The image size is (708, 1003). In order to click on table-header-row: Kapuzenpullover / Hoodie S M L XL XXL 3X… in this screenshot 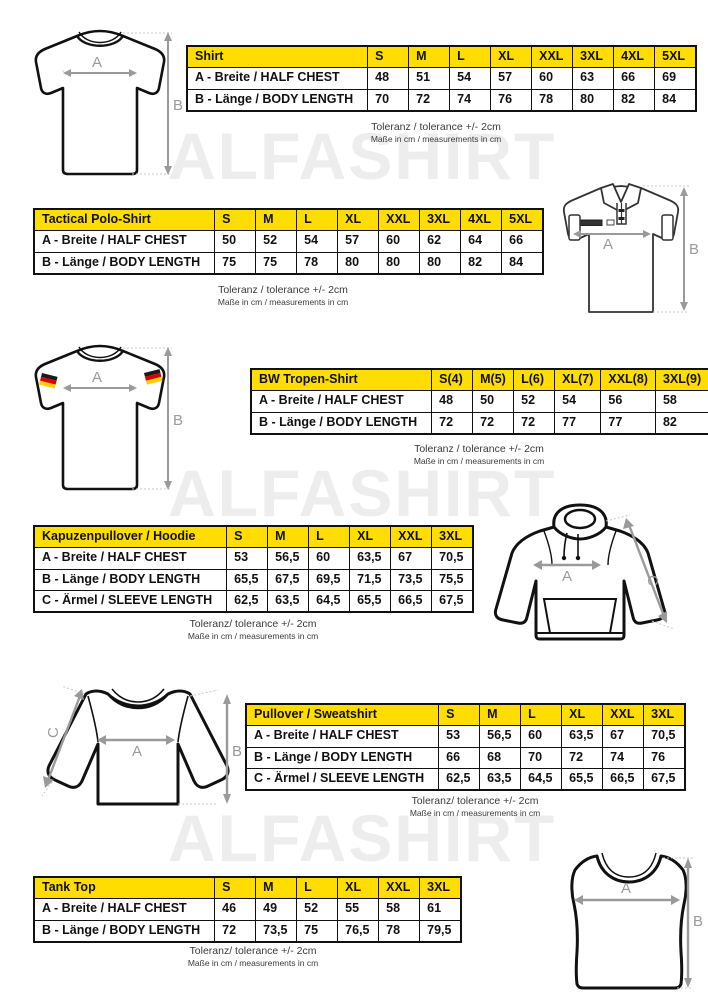, I will do `click(253, 537)`.